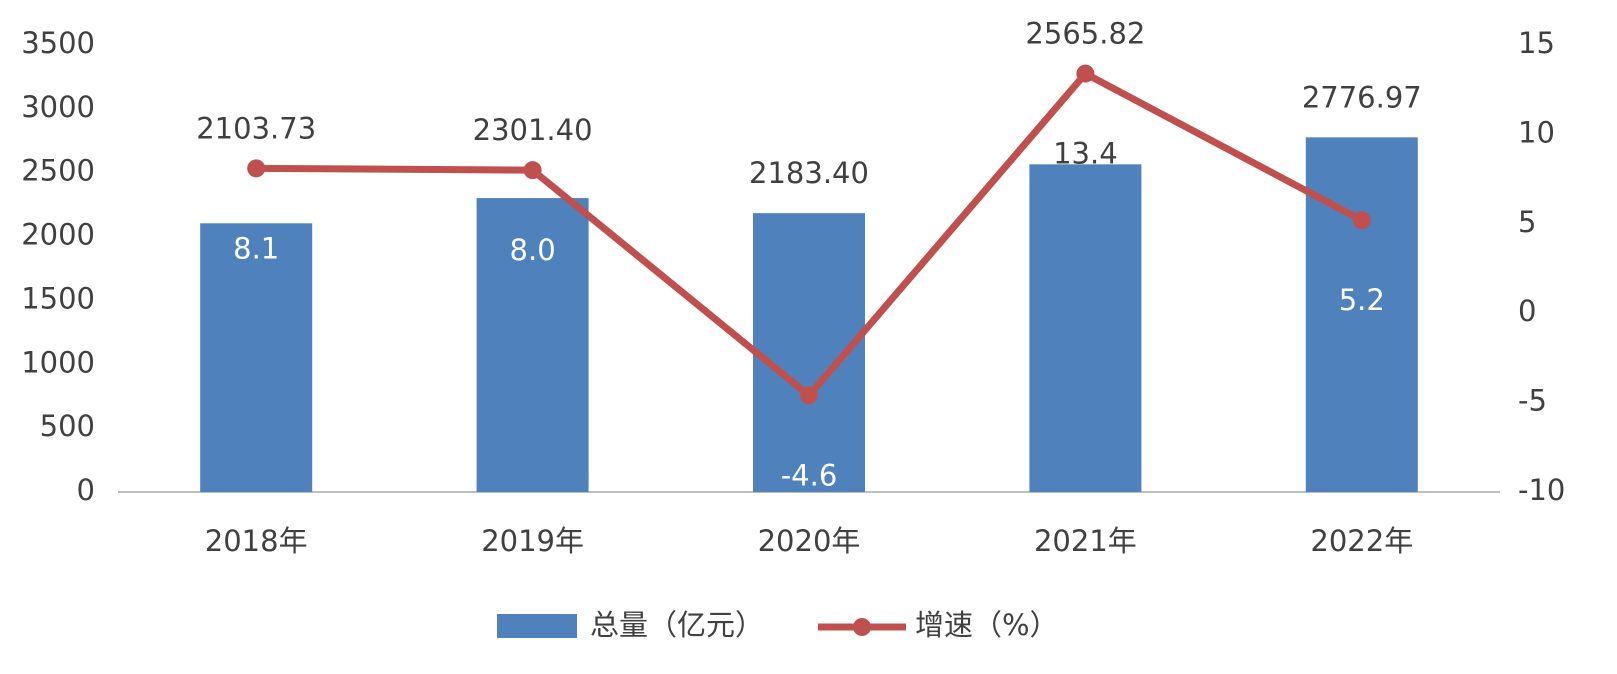 The width and height of the screenshot is (1617, 674). Describe the element at coordinates (86, 490) in the screenshot. I see `y-tick-label: 0` at that location.